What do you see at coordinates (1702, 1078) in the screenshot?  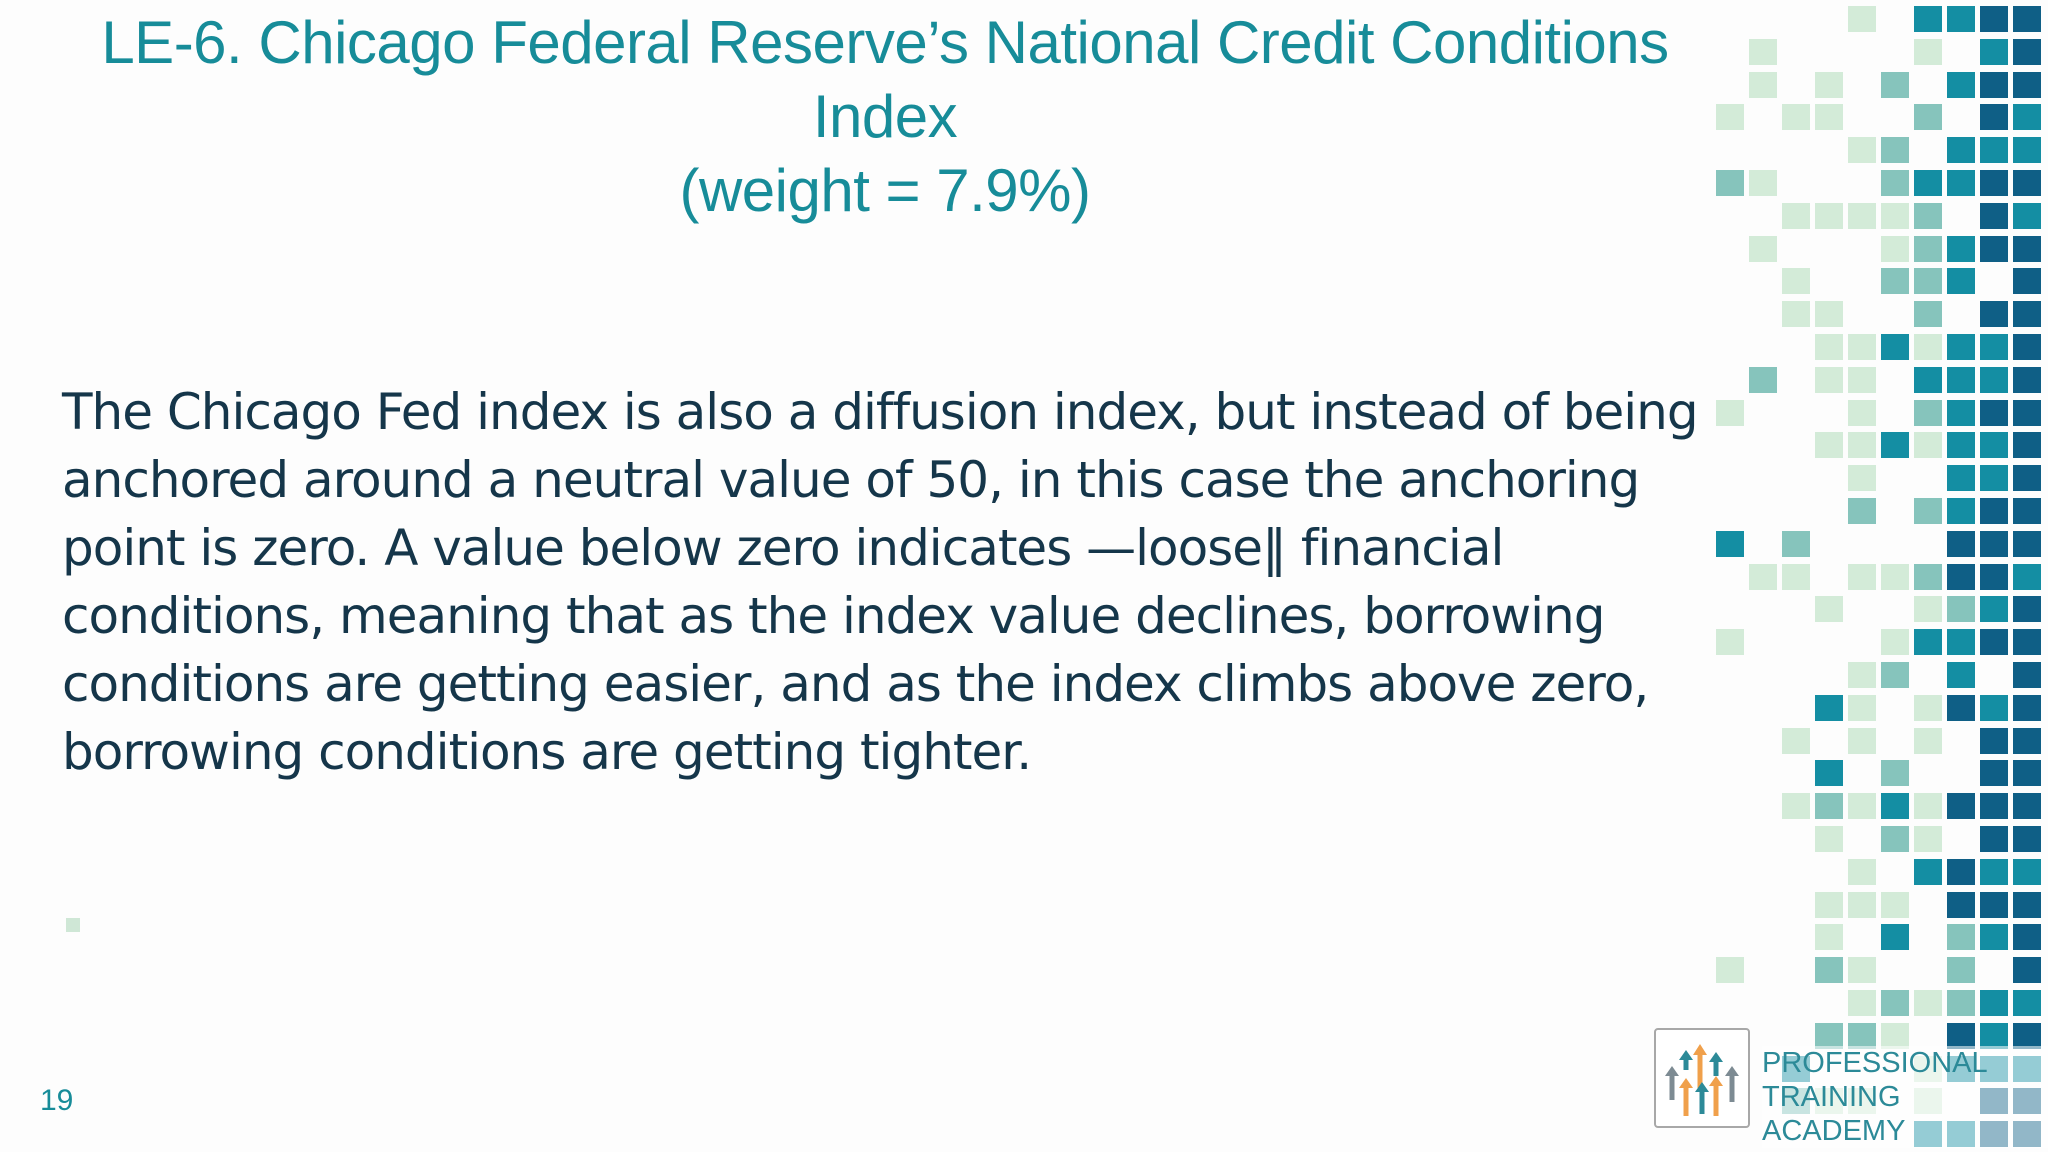 I see `logo-icon` at bounding box center [1702, 1078].